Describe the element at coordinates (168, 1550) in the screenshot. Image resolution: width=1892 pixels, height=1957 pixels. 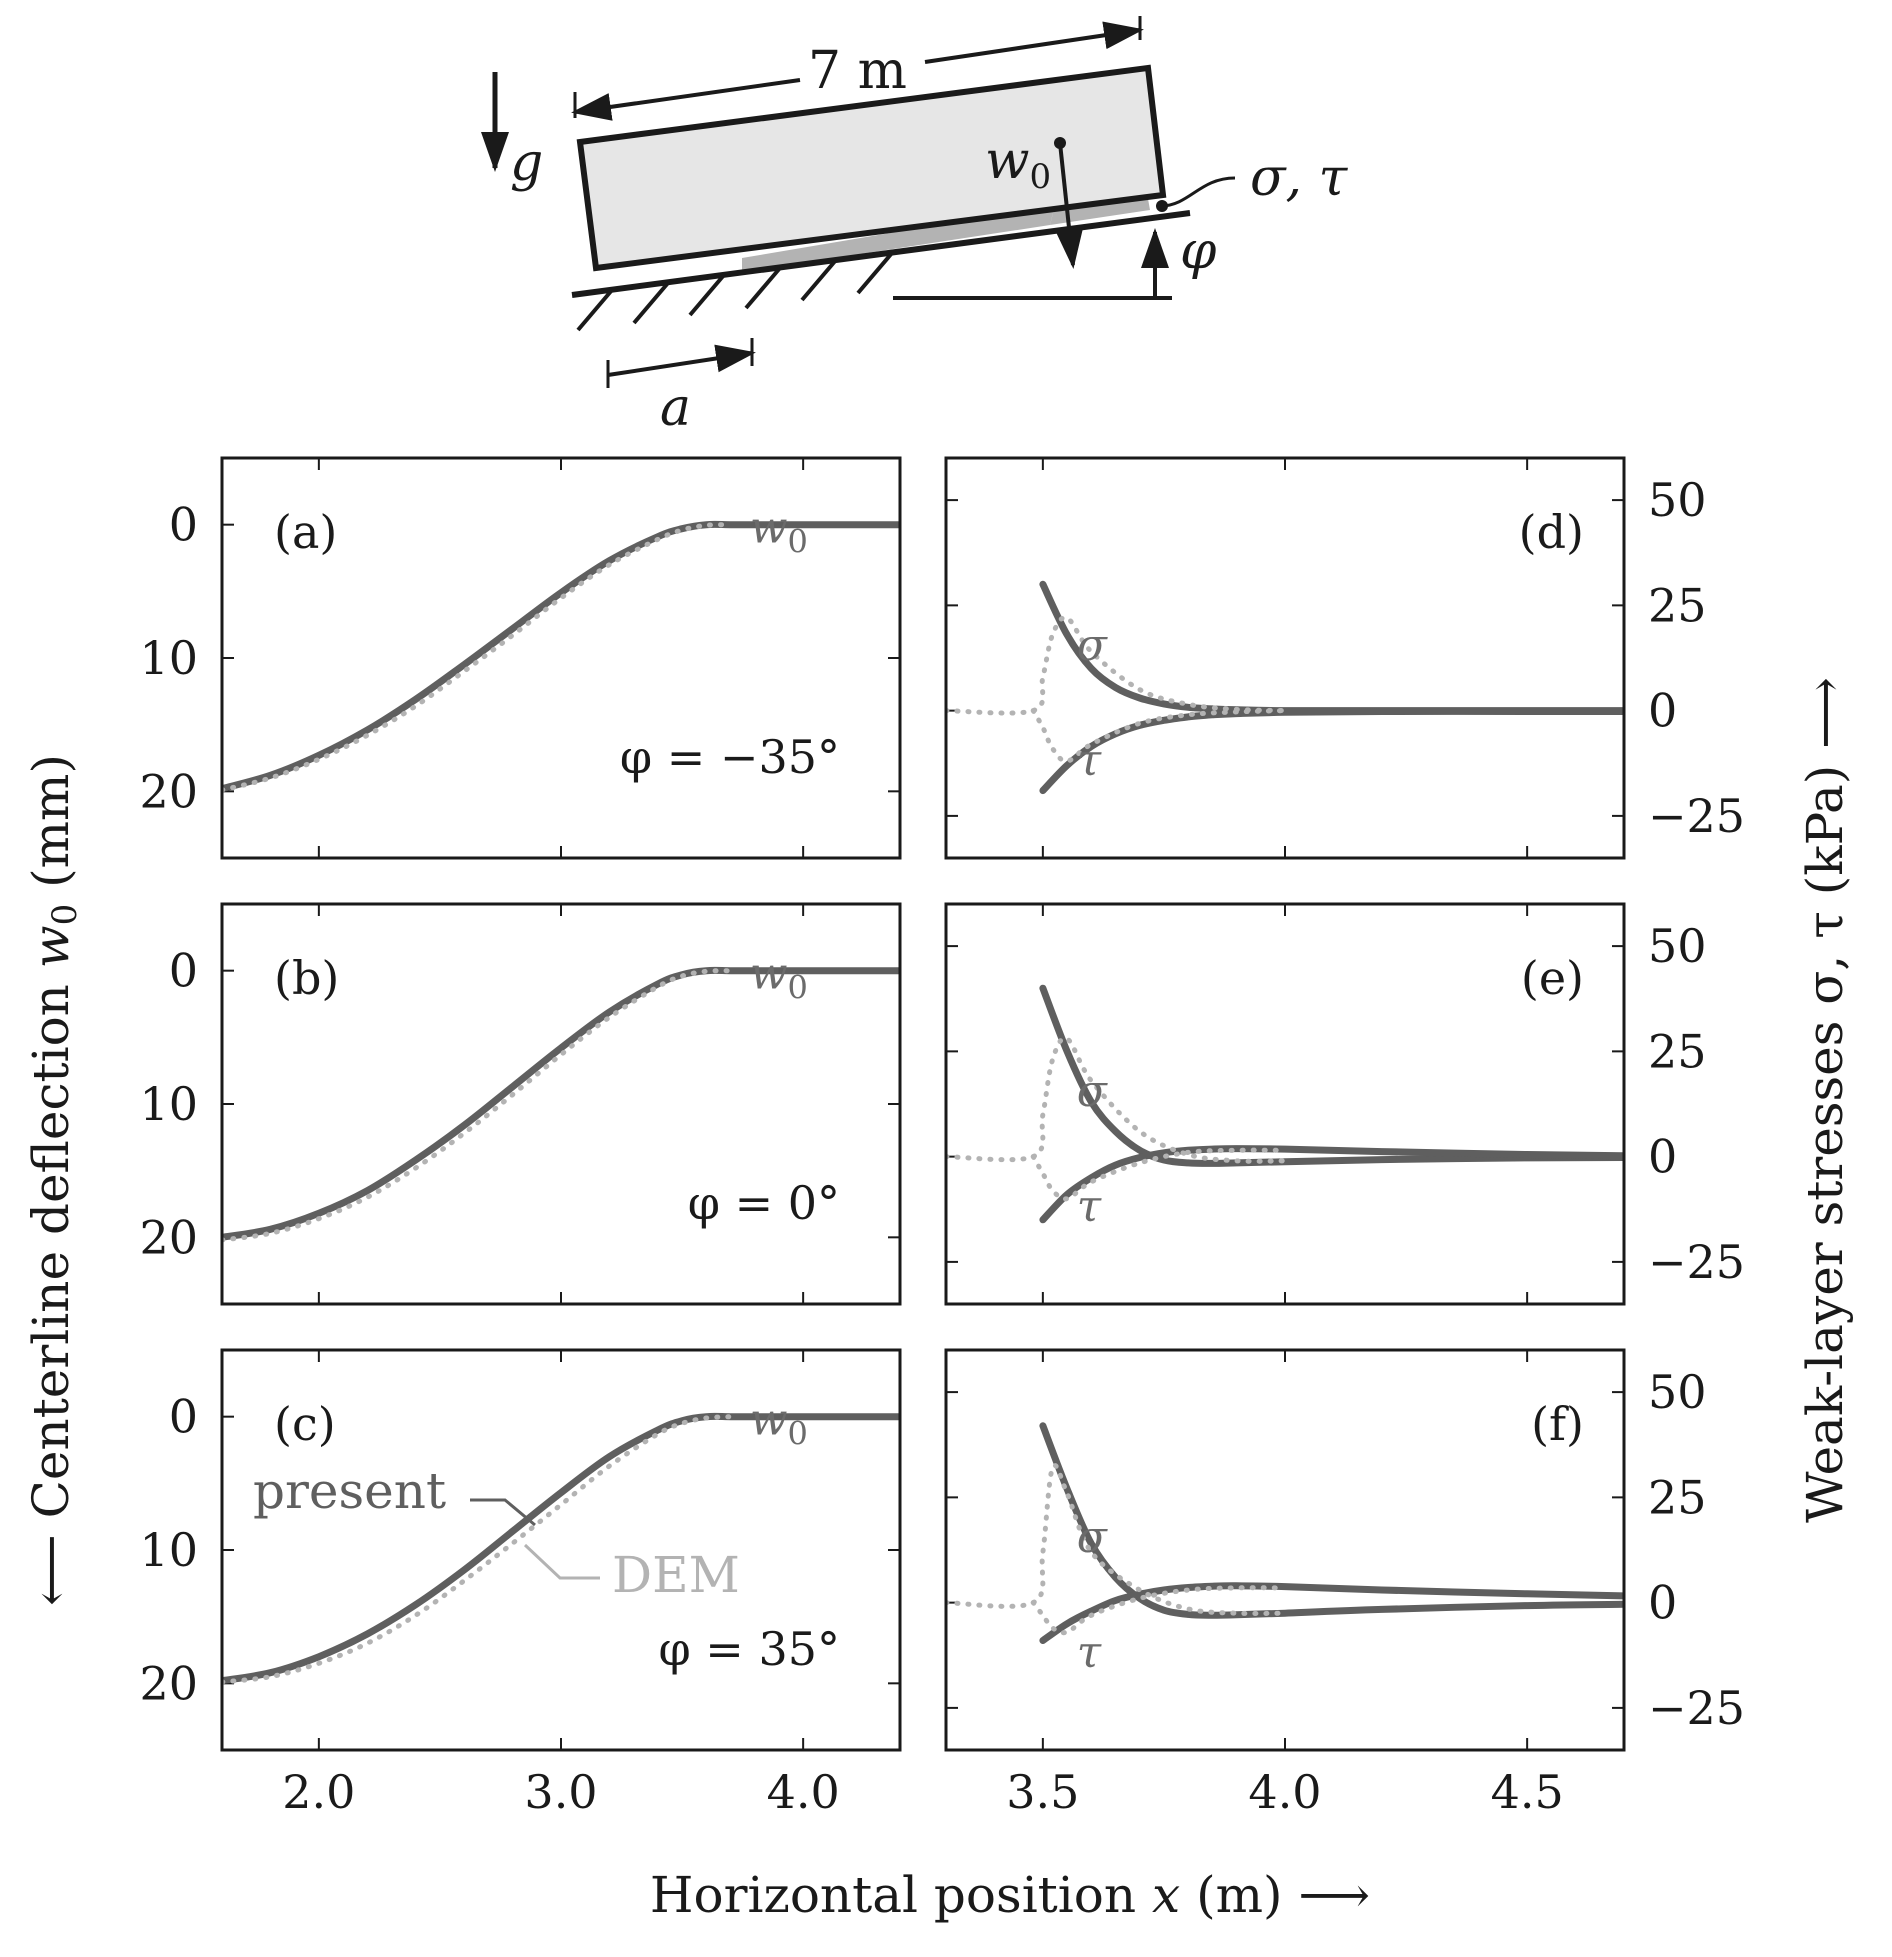
I see `ytick-label-c-1: 10` at that location.